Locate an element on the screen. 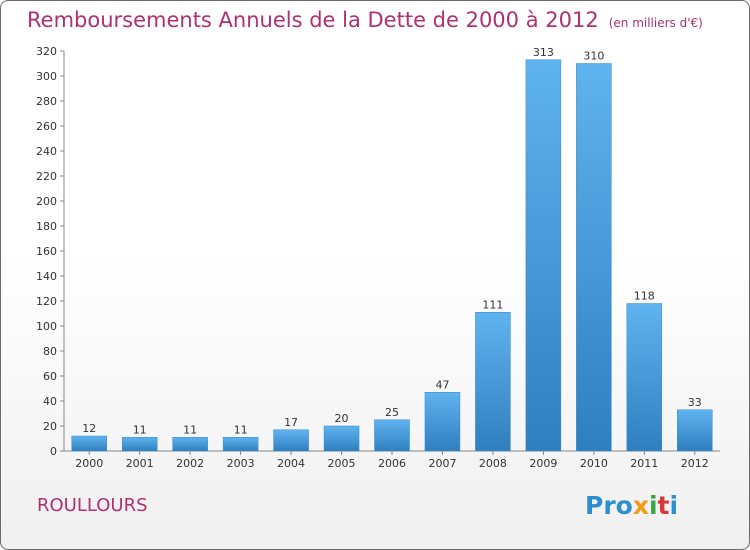 The image size is (750, 550). y-tick-label: 120 is located at coordinates (46, 301).